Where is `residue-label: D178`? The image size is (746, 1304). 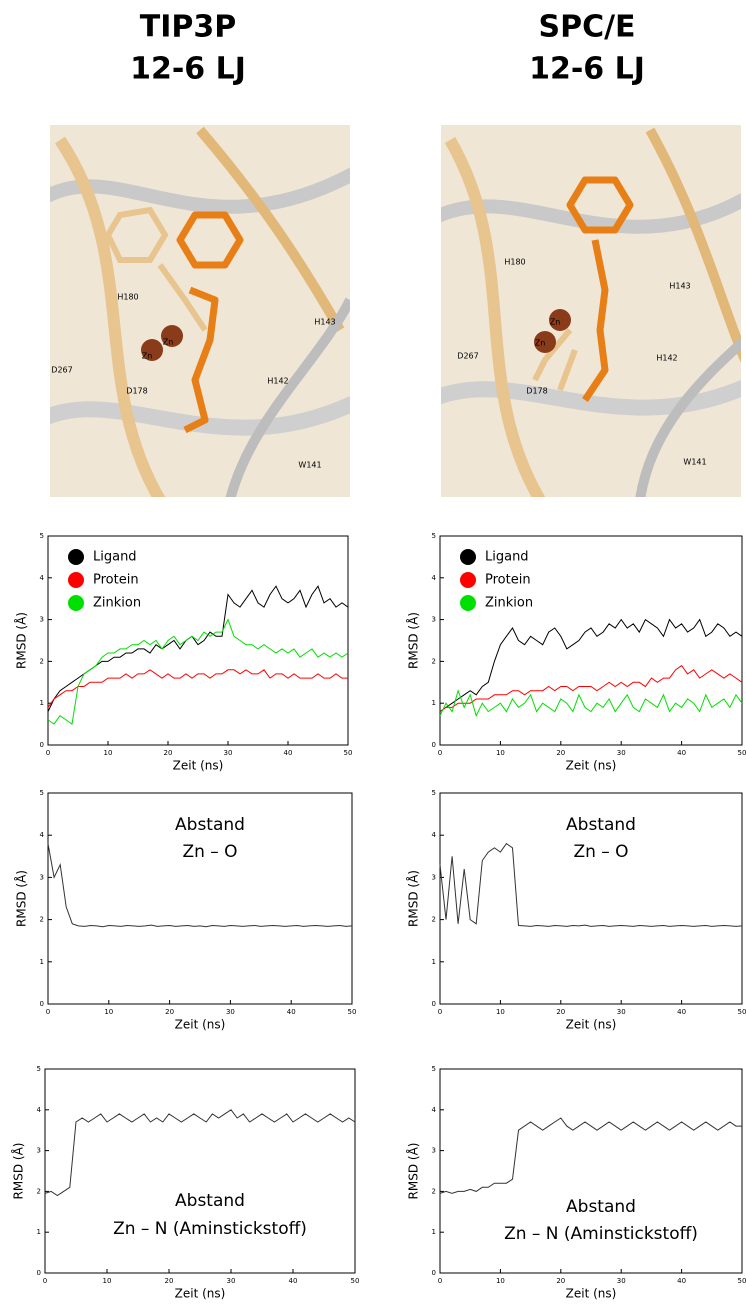
residue-label: D178 is located at coordinates (536, 391).